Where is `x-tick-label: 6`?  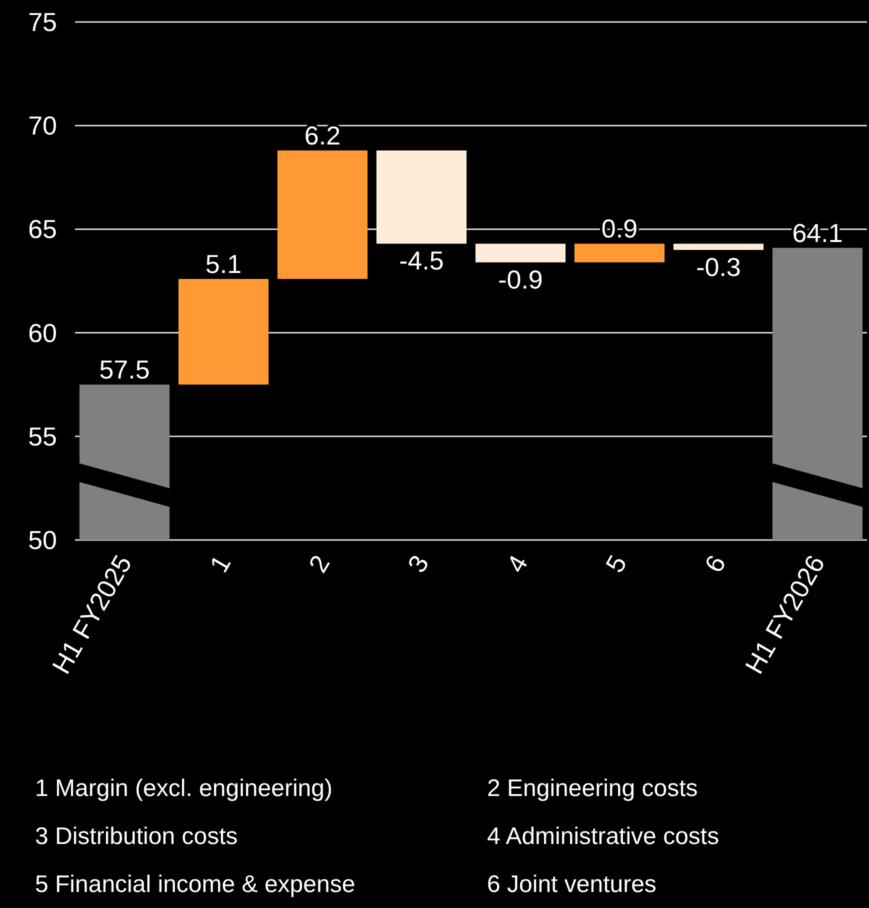 x-tick-label: 6 is located at coordinates (715, 564).